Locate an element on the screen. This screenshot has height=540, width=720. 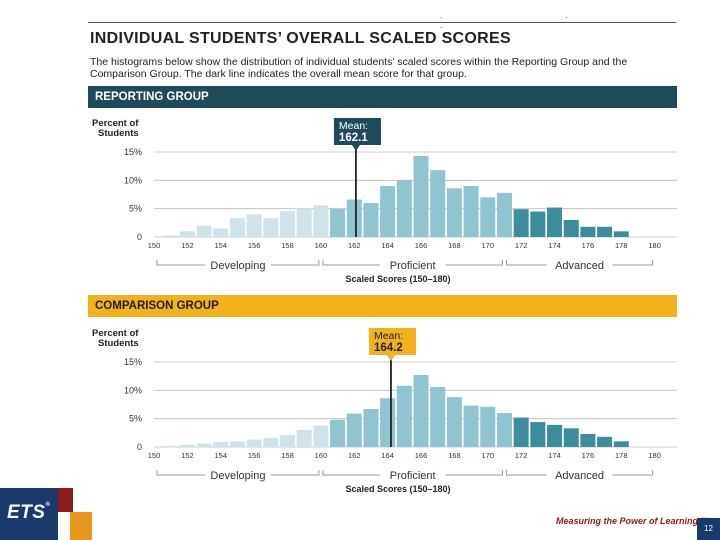
ets-logo-mark: ® is located at coordinates (48, 505).